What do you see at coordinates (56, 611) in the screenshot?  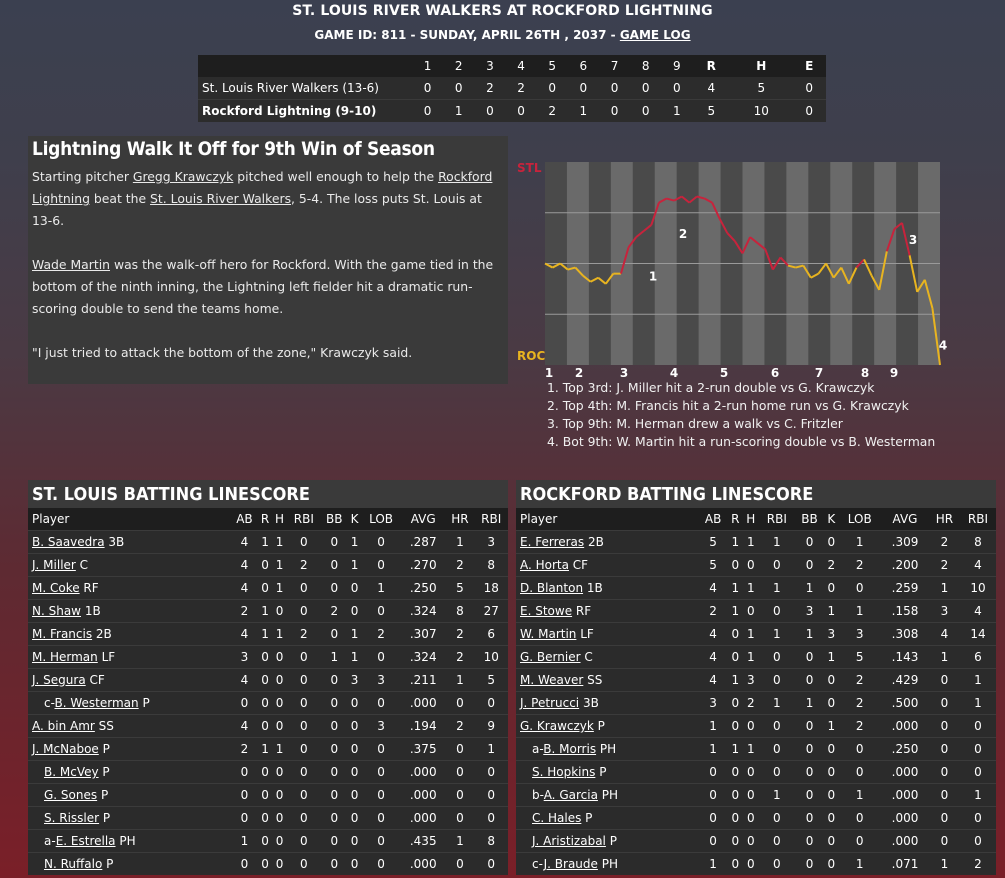 I see `player-link: N. Shaw` at bounding box center [56, 611].